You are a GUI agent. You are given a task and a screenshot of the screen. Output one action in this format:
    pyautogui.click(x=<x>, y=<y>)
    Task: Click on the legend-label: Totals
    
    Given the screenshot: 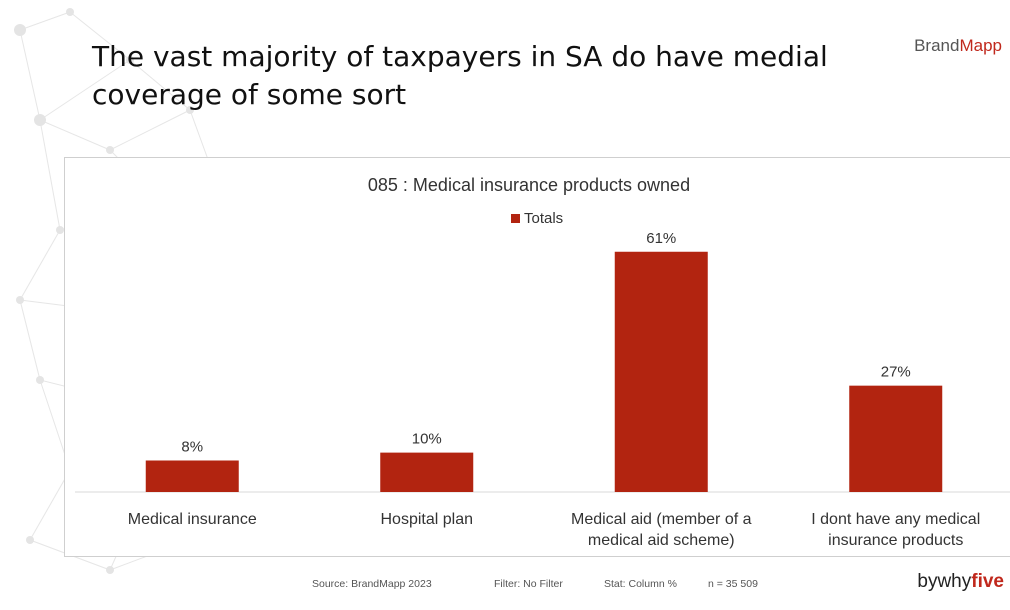 What is the action you would take?
    pyautogui.click(x=543, y=218)
    